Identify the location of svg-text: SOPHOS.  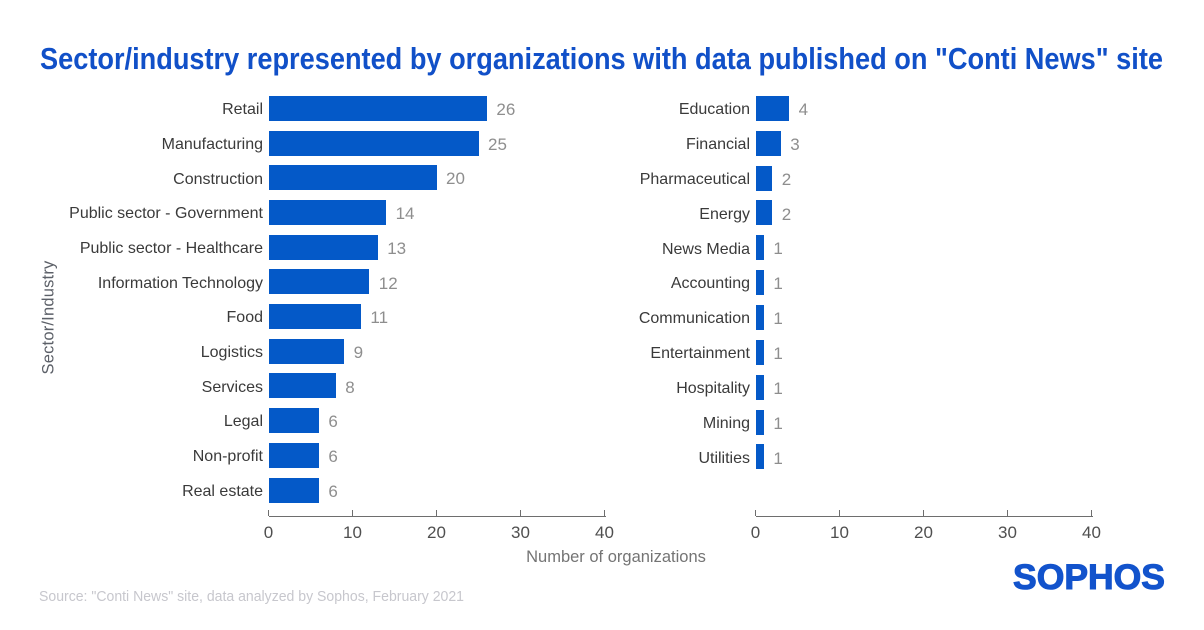
(1089, 577).